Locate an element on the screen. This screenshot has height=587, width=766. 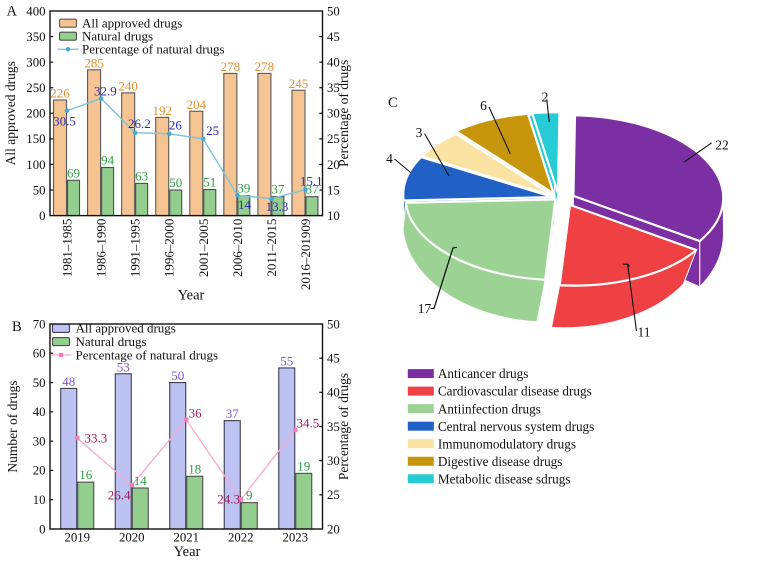
svg-text: 2019 is located at coordinates (77, 538).